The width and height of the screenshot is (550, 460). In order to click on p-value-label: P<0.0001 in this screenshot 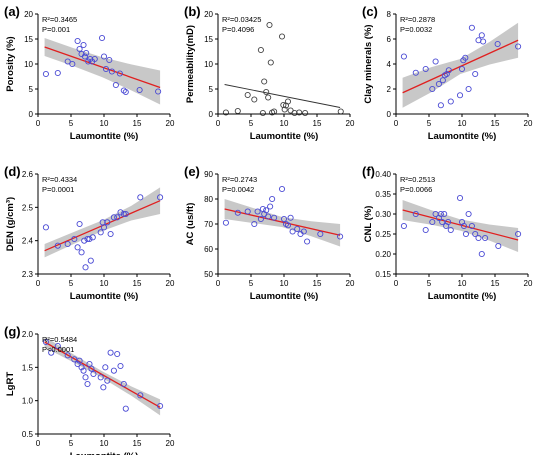, I will do `click(58, 349)`.